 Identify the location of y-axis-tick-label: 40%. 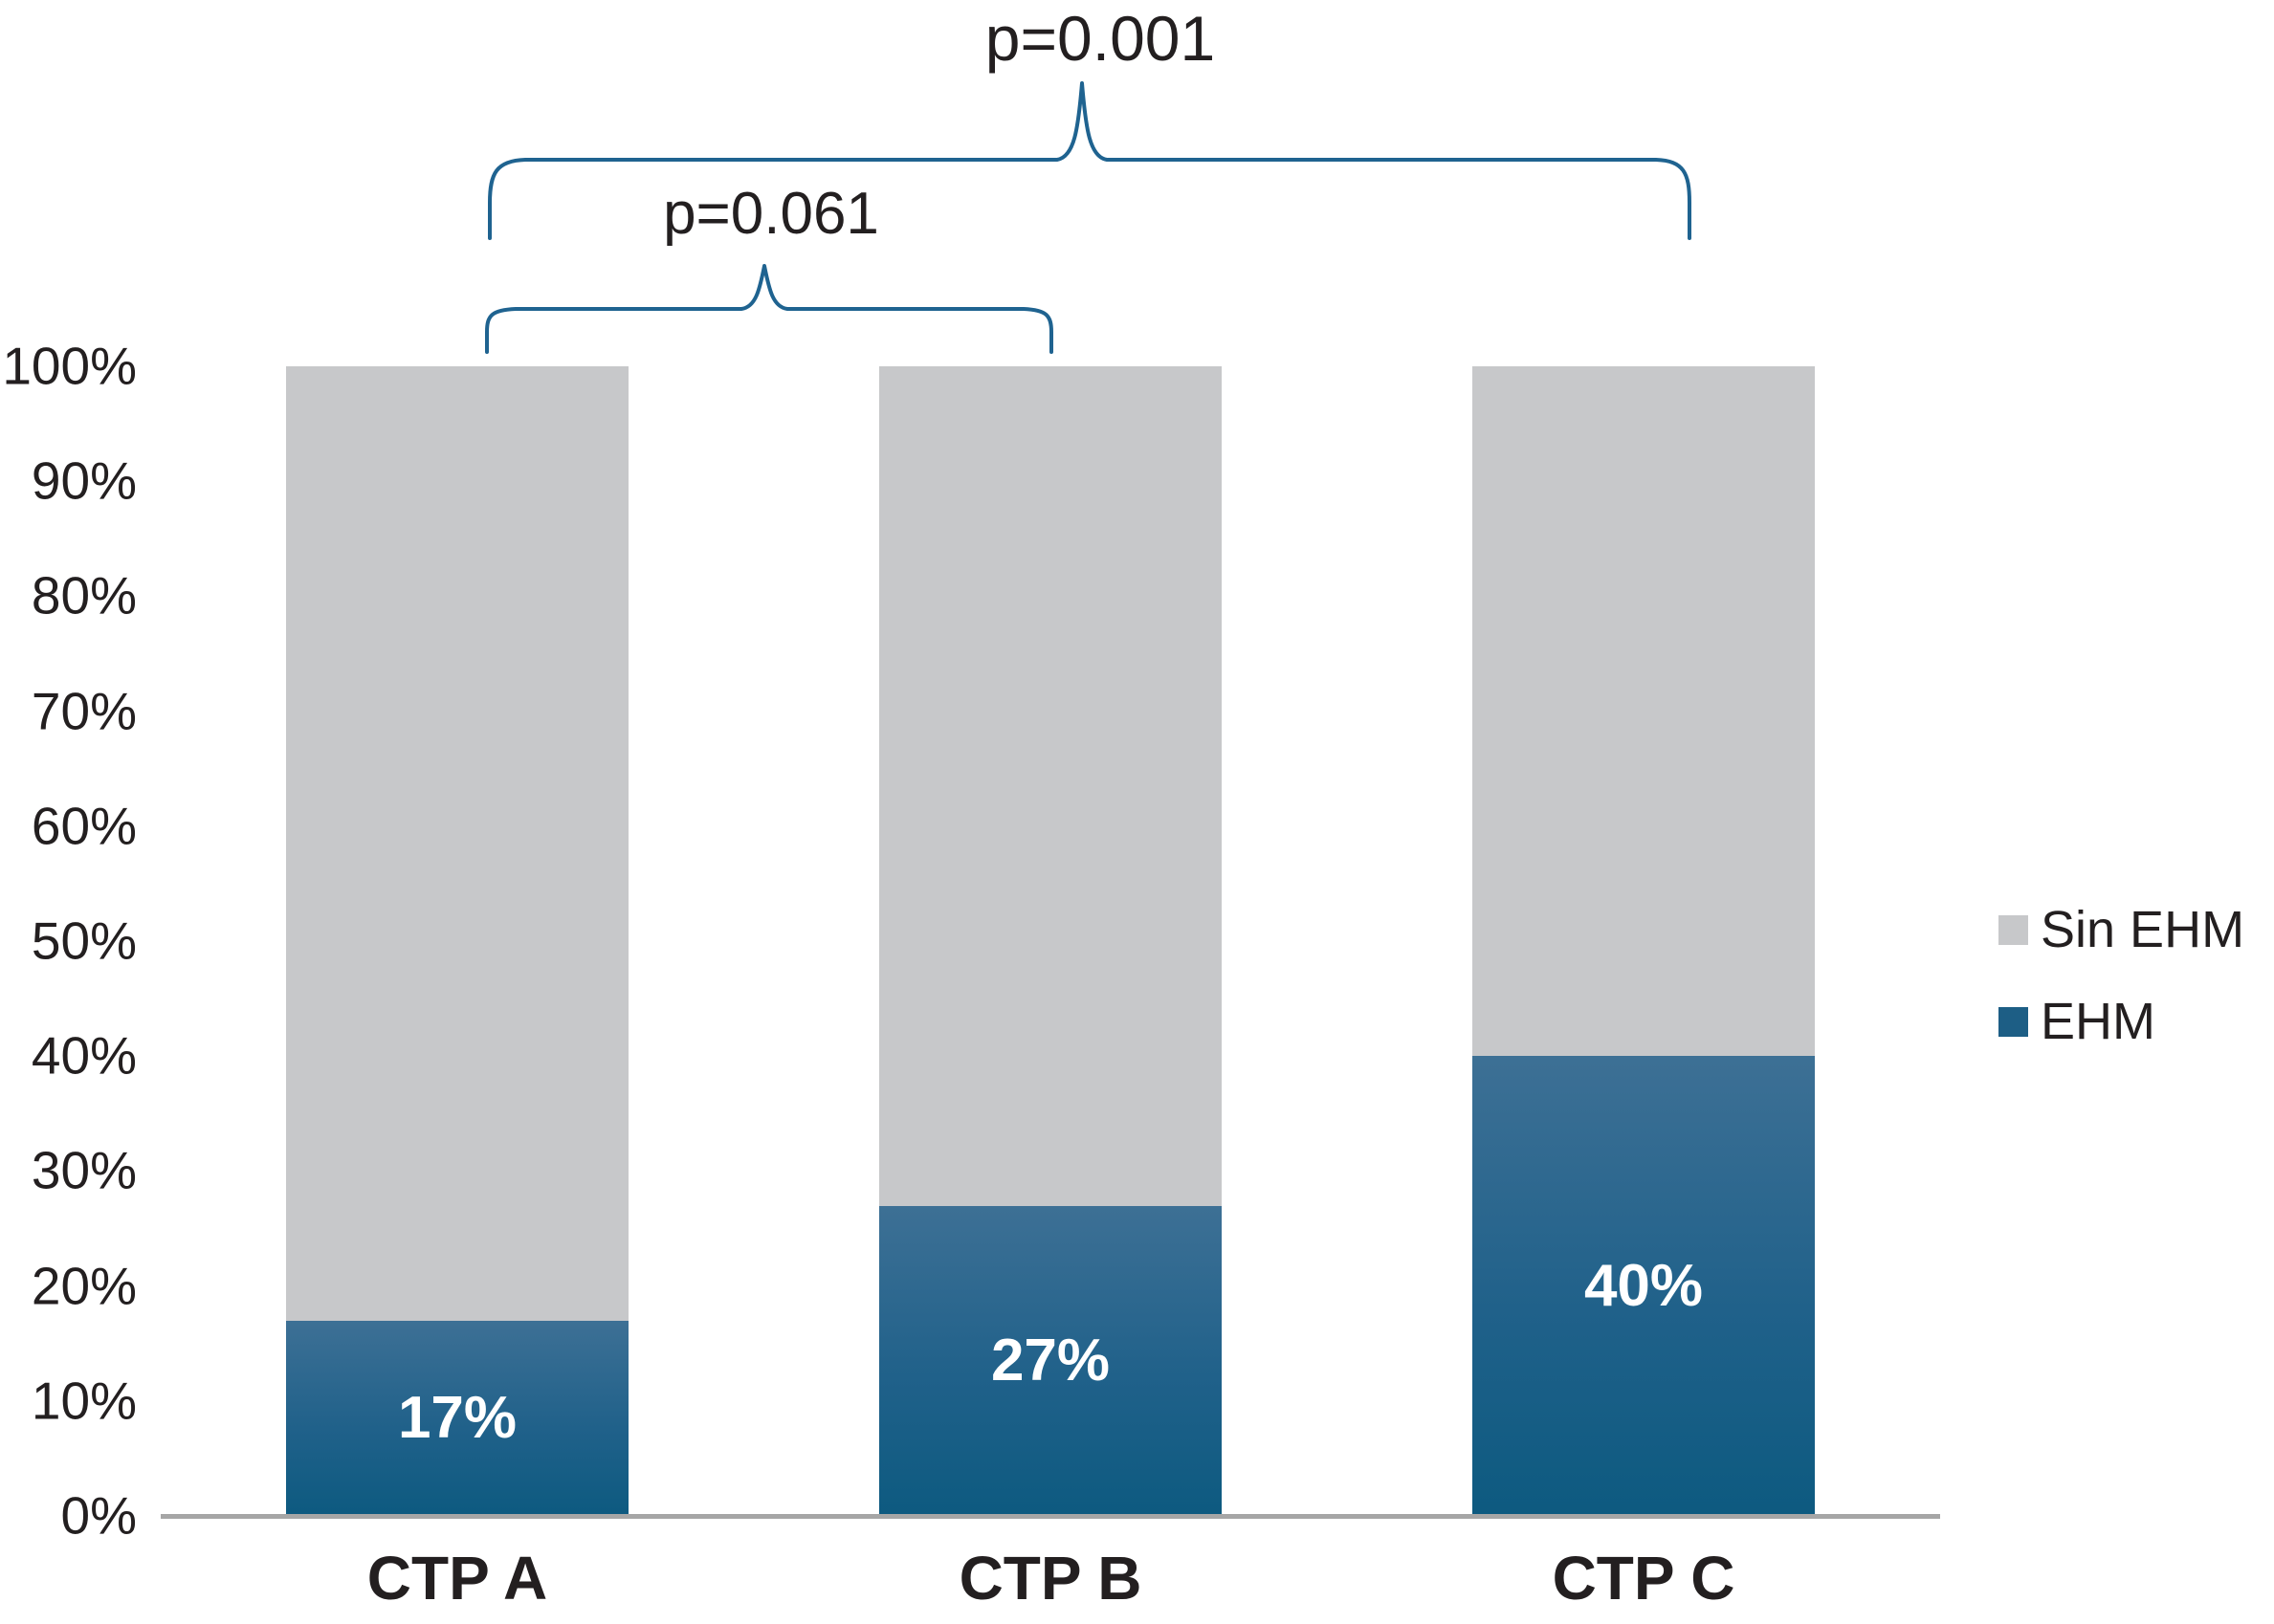
(84, 1056).